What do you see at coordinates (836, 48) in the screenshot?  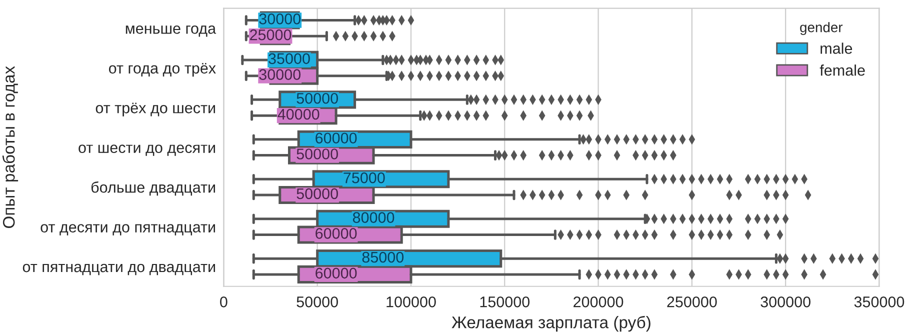 I see `legend-label: male` at bounding box center [836, 48].